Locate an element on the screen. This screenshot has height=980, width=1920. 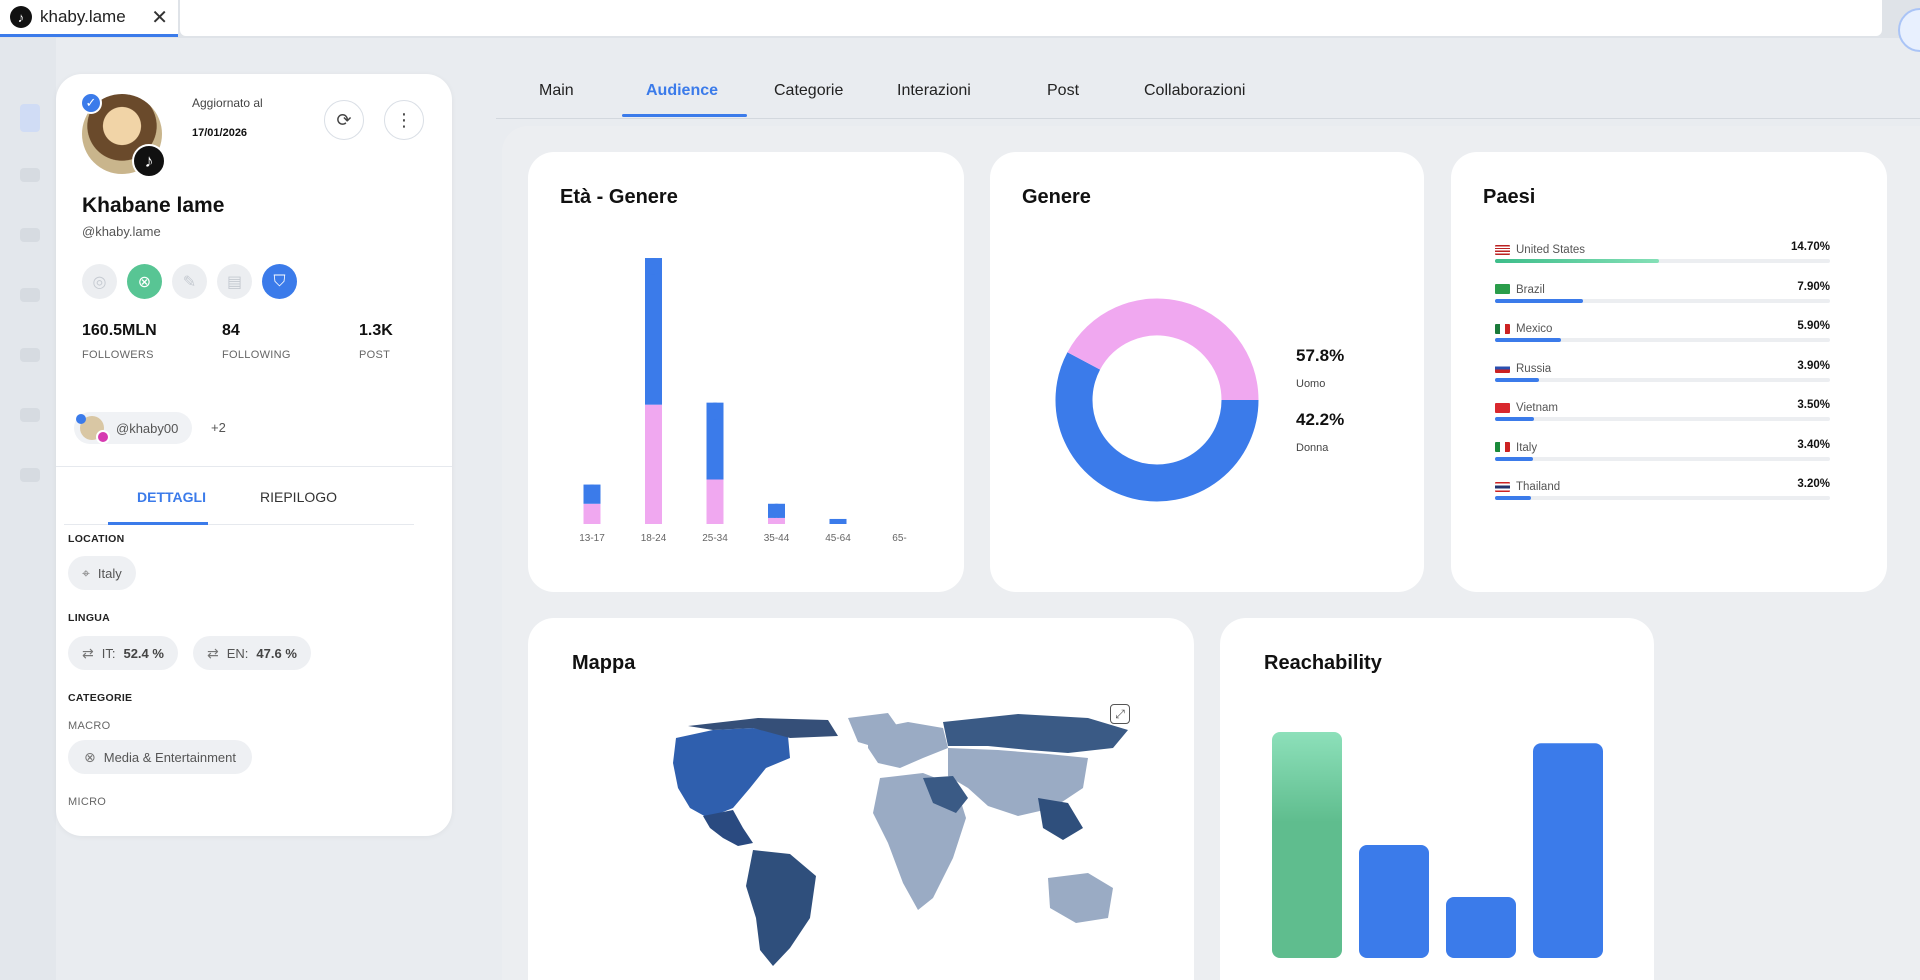
verified-icon is located at coordinates (81, 419).